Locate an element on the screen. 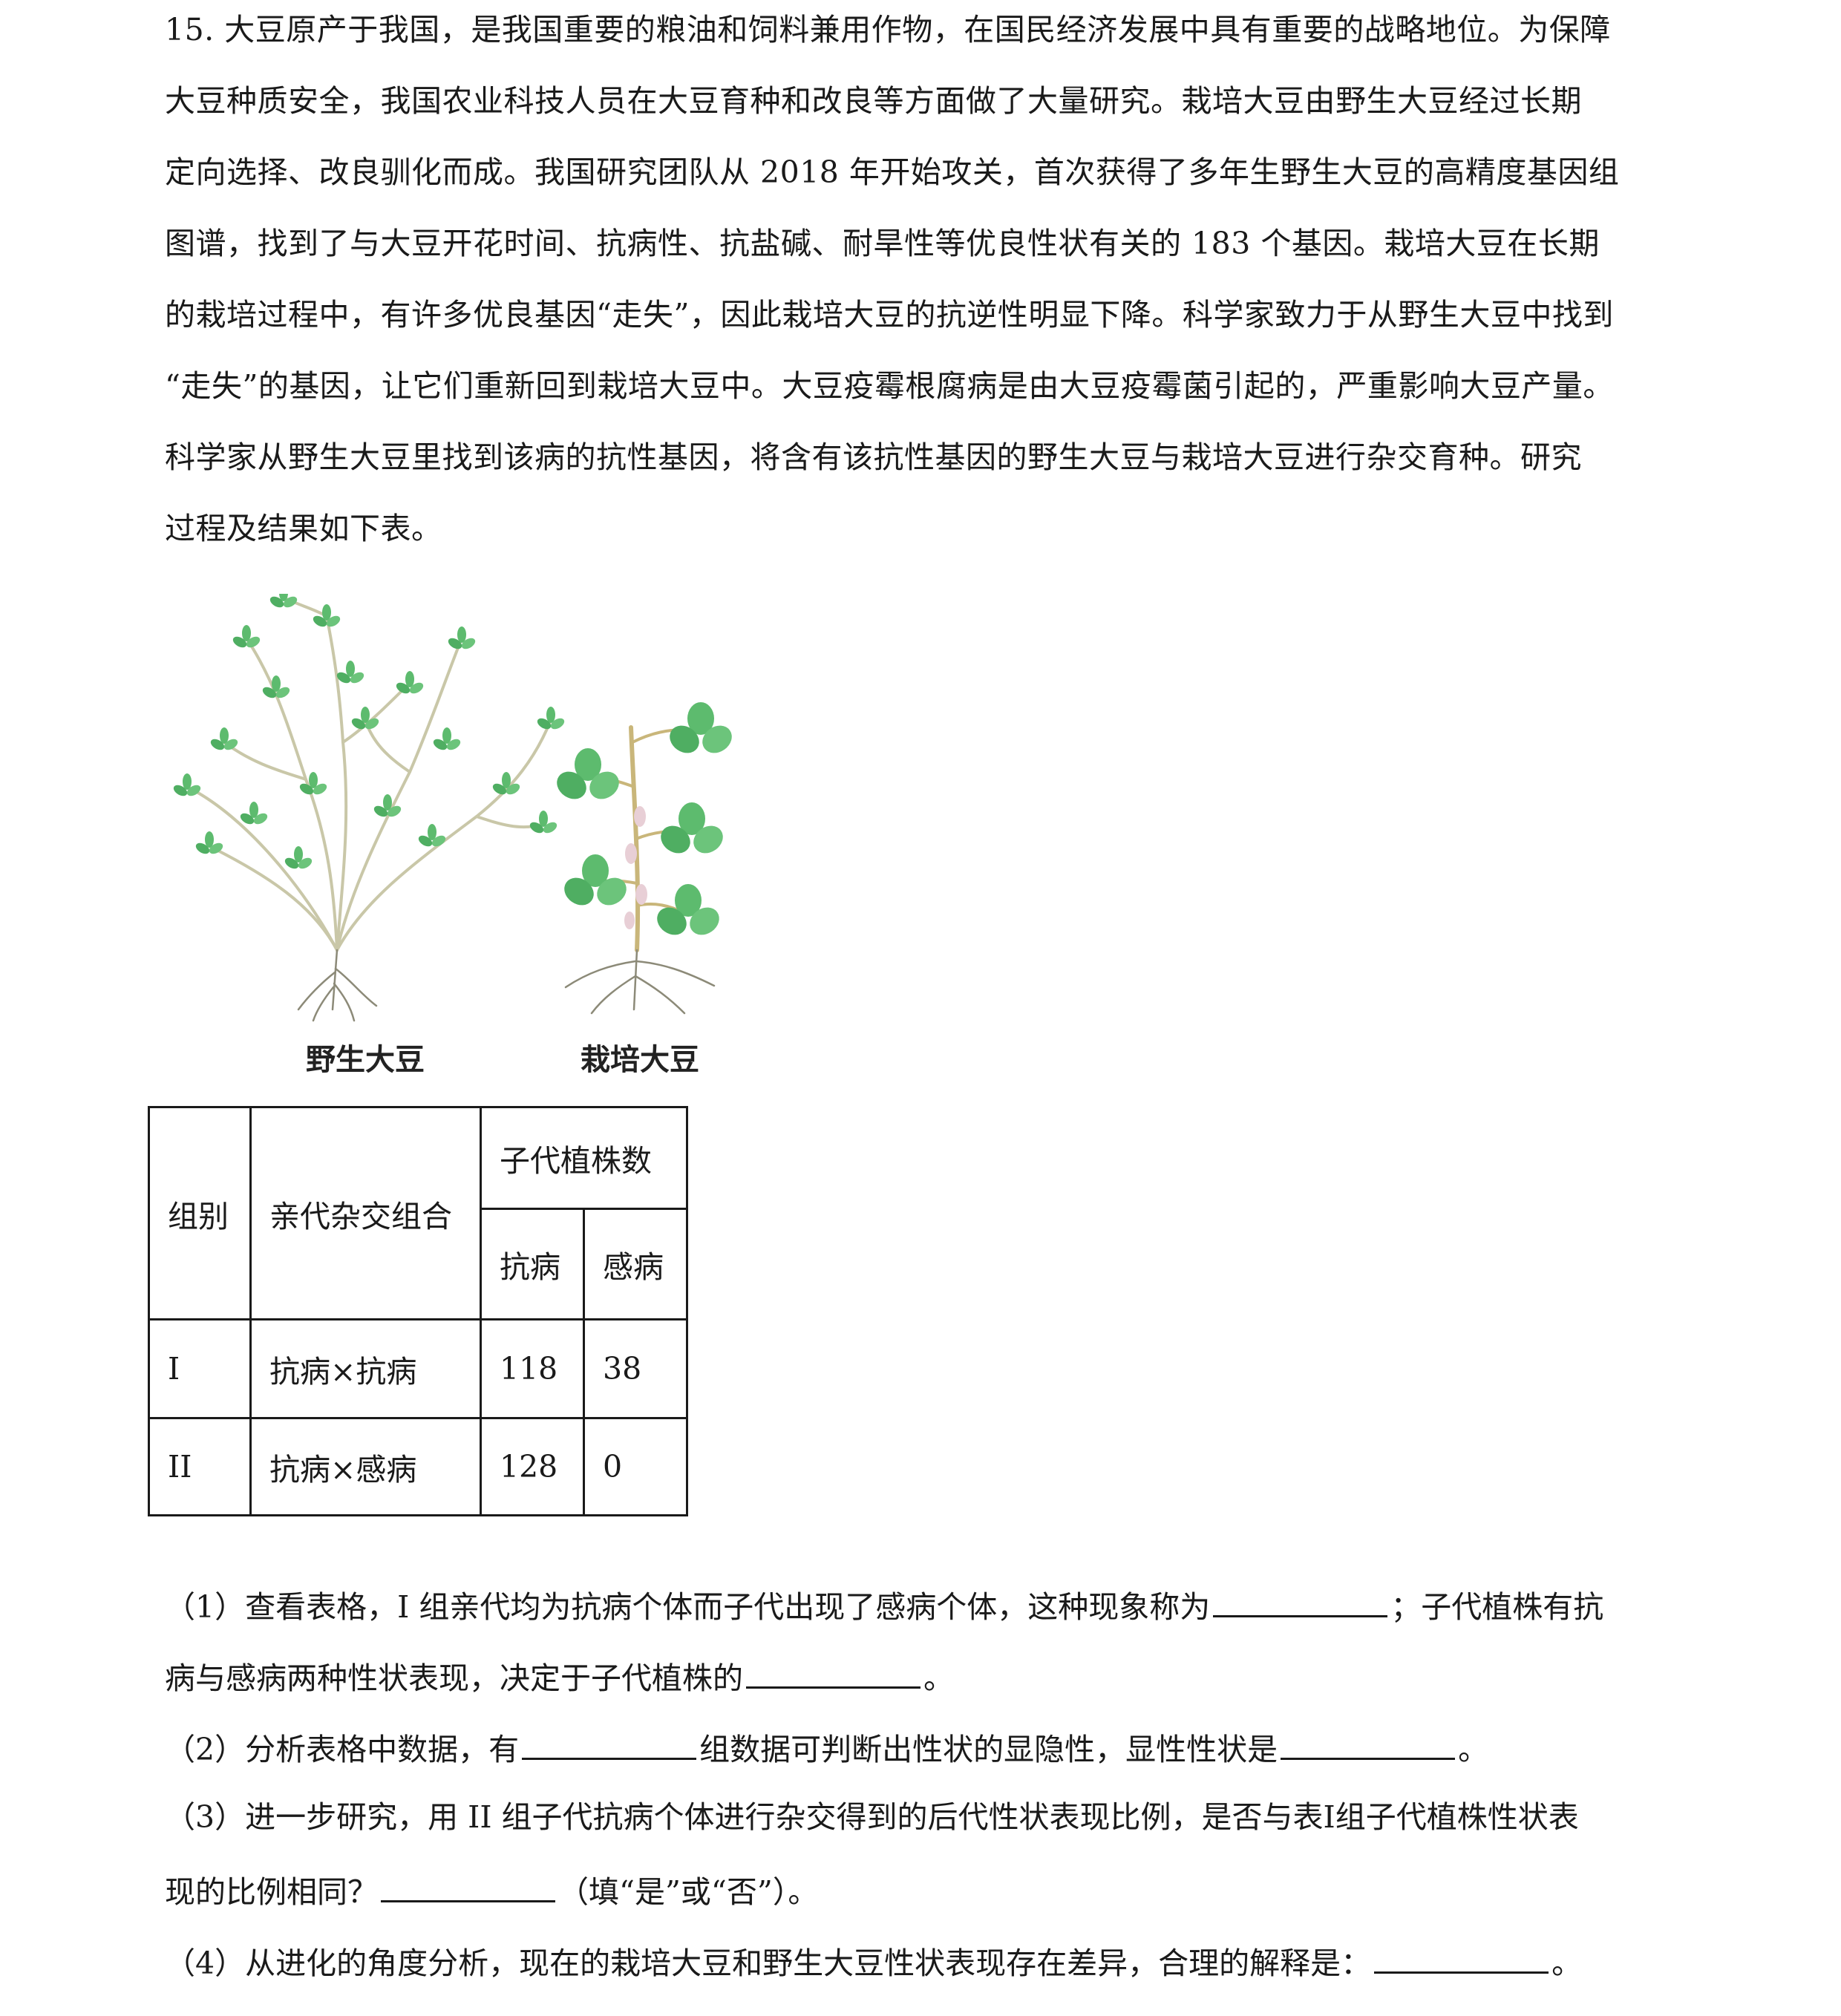 The height and width of the screenshot is (2016, 1841). table-header-row: 组别 亲代杂交组合 子代植株数 is located at coordinates (418, 1213).